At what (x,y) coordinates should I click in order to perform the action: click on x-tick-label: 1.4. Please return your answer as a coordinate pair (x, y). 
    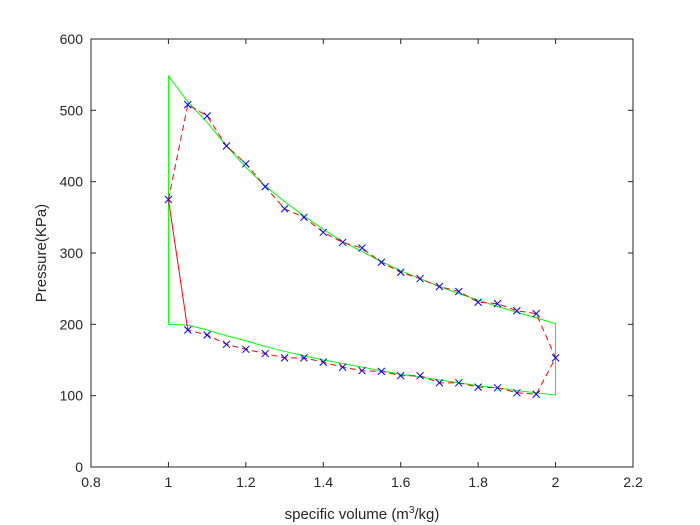
    Looking at the image, I should click on (324, 482).